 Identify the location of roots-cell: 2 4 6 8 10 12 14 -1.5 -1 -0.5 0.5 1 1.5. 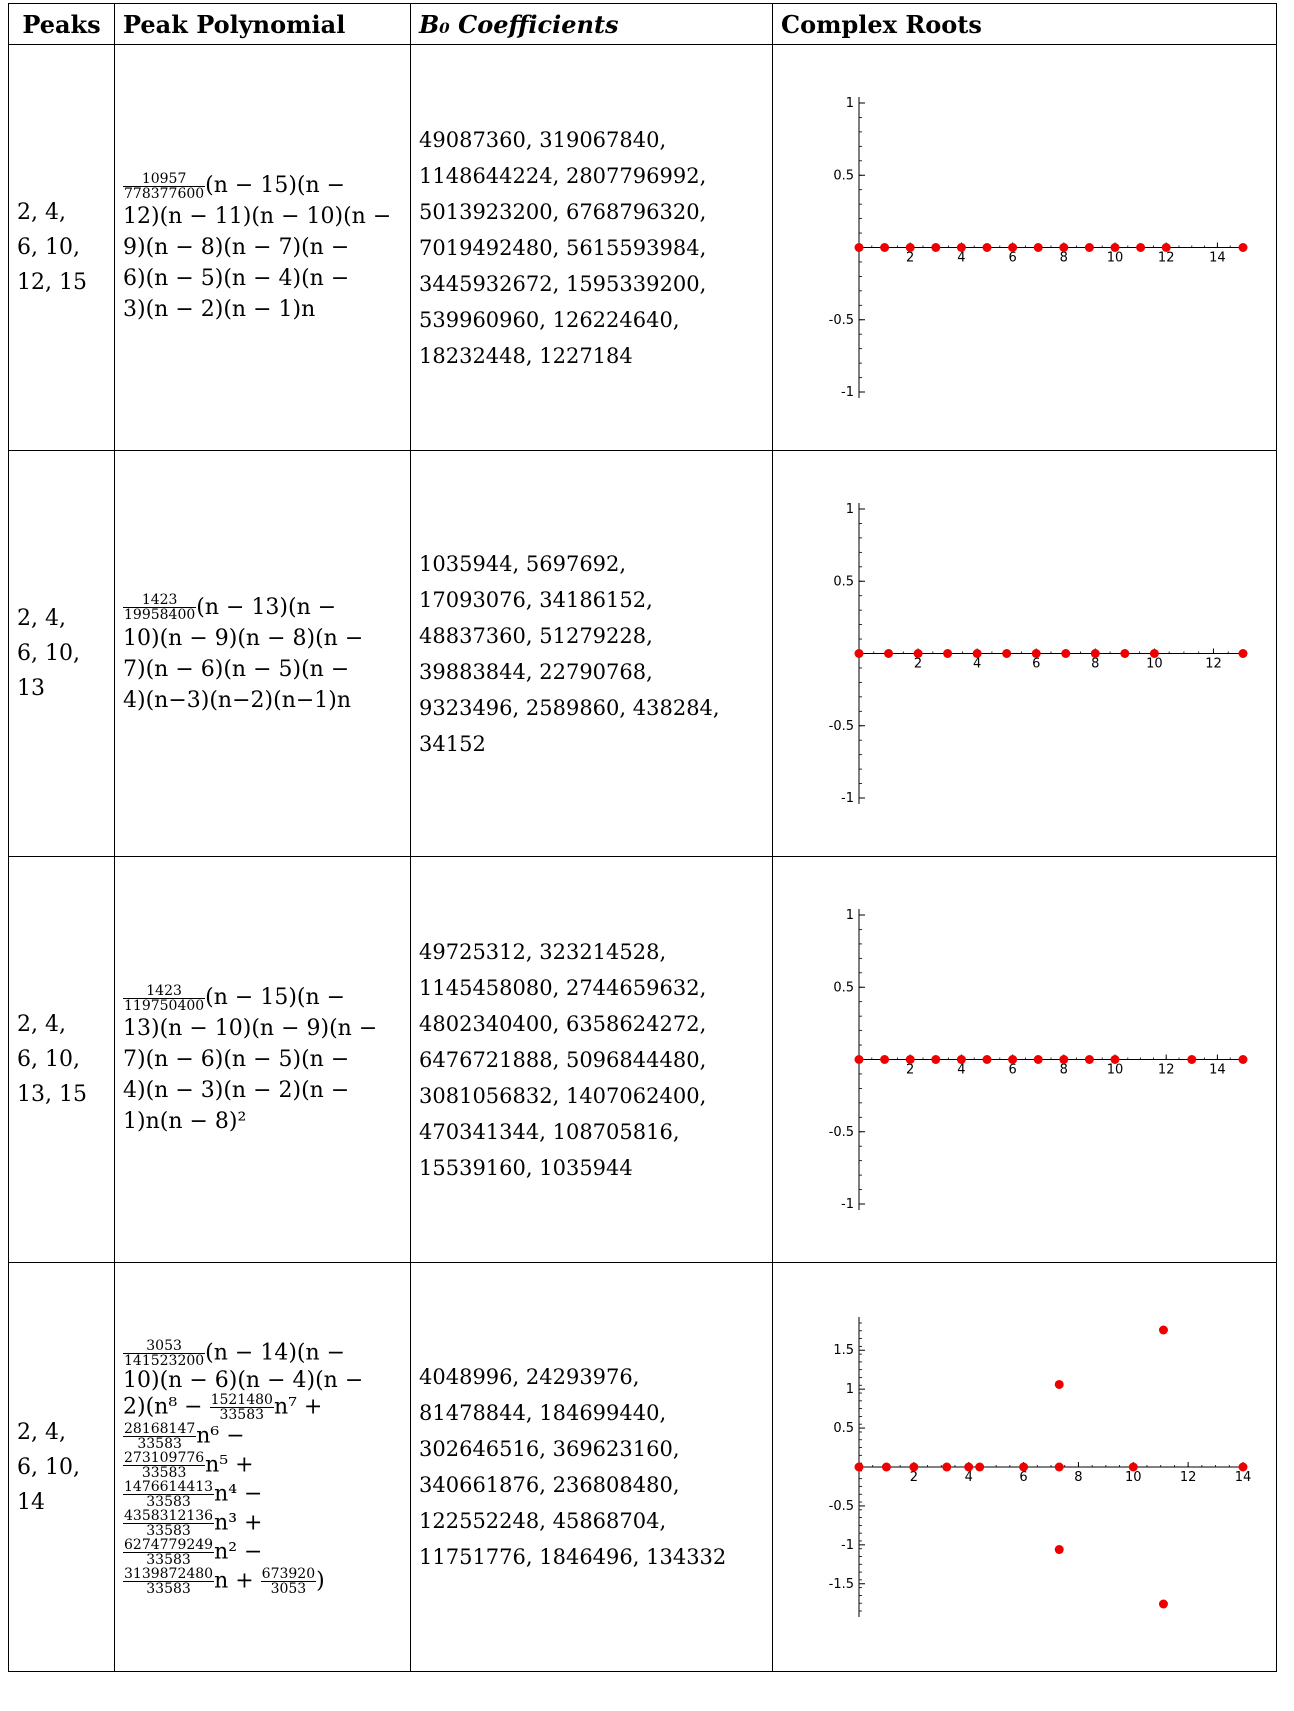
(1024, 1467).